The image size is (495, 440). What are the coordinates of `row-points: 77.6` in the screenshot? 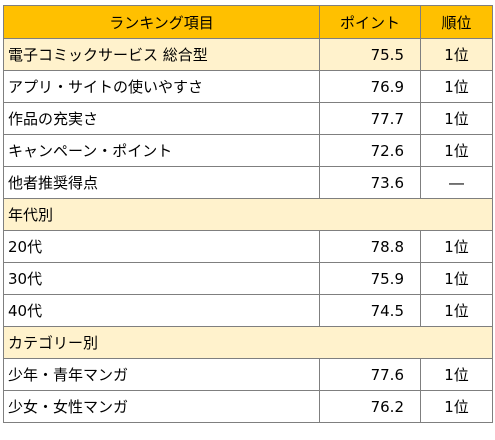 It's located at (370, 374).